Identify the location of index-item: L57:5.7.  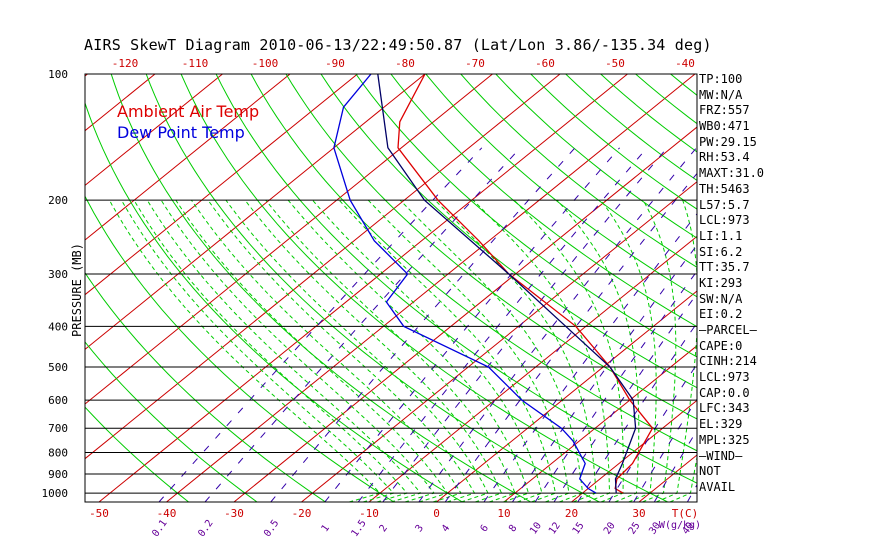
(724, 204).